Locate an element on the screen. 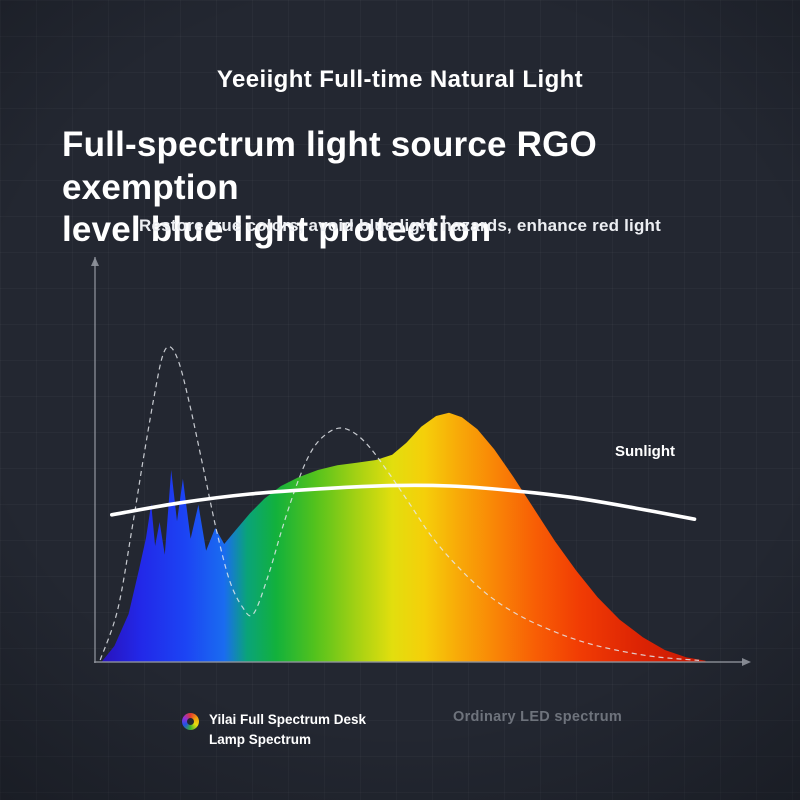  legend-item-lamp: Yilai Full Spectrum Desk Lamp Spectrum is located at coordinates (274, 730).